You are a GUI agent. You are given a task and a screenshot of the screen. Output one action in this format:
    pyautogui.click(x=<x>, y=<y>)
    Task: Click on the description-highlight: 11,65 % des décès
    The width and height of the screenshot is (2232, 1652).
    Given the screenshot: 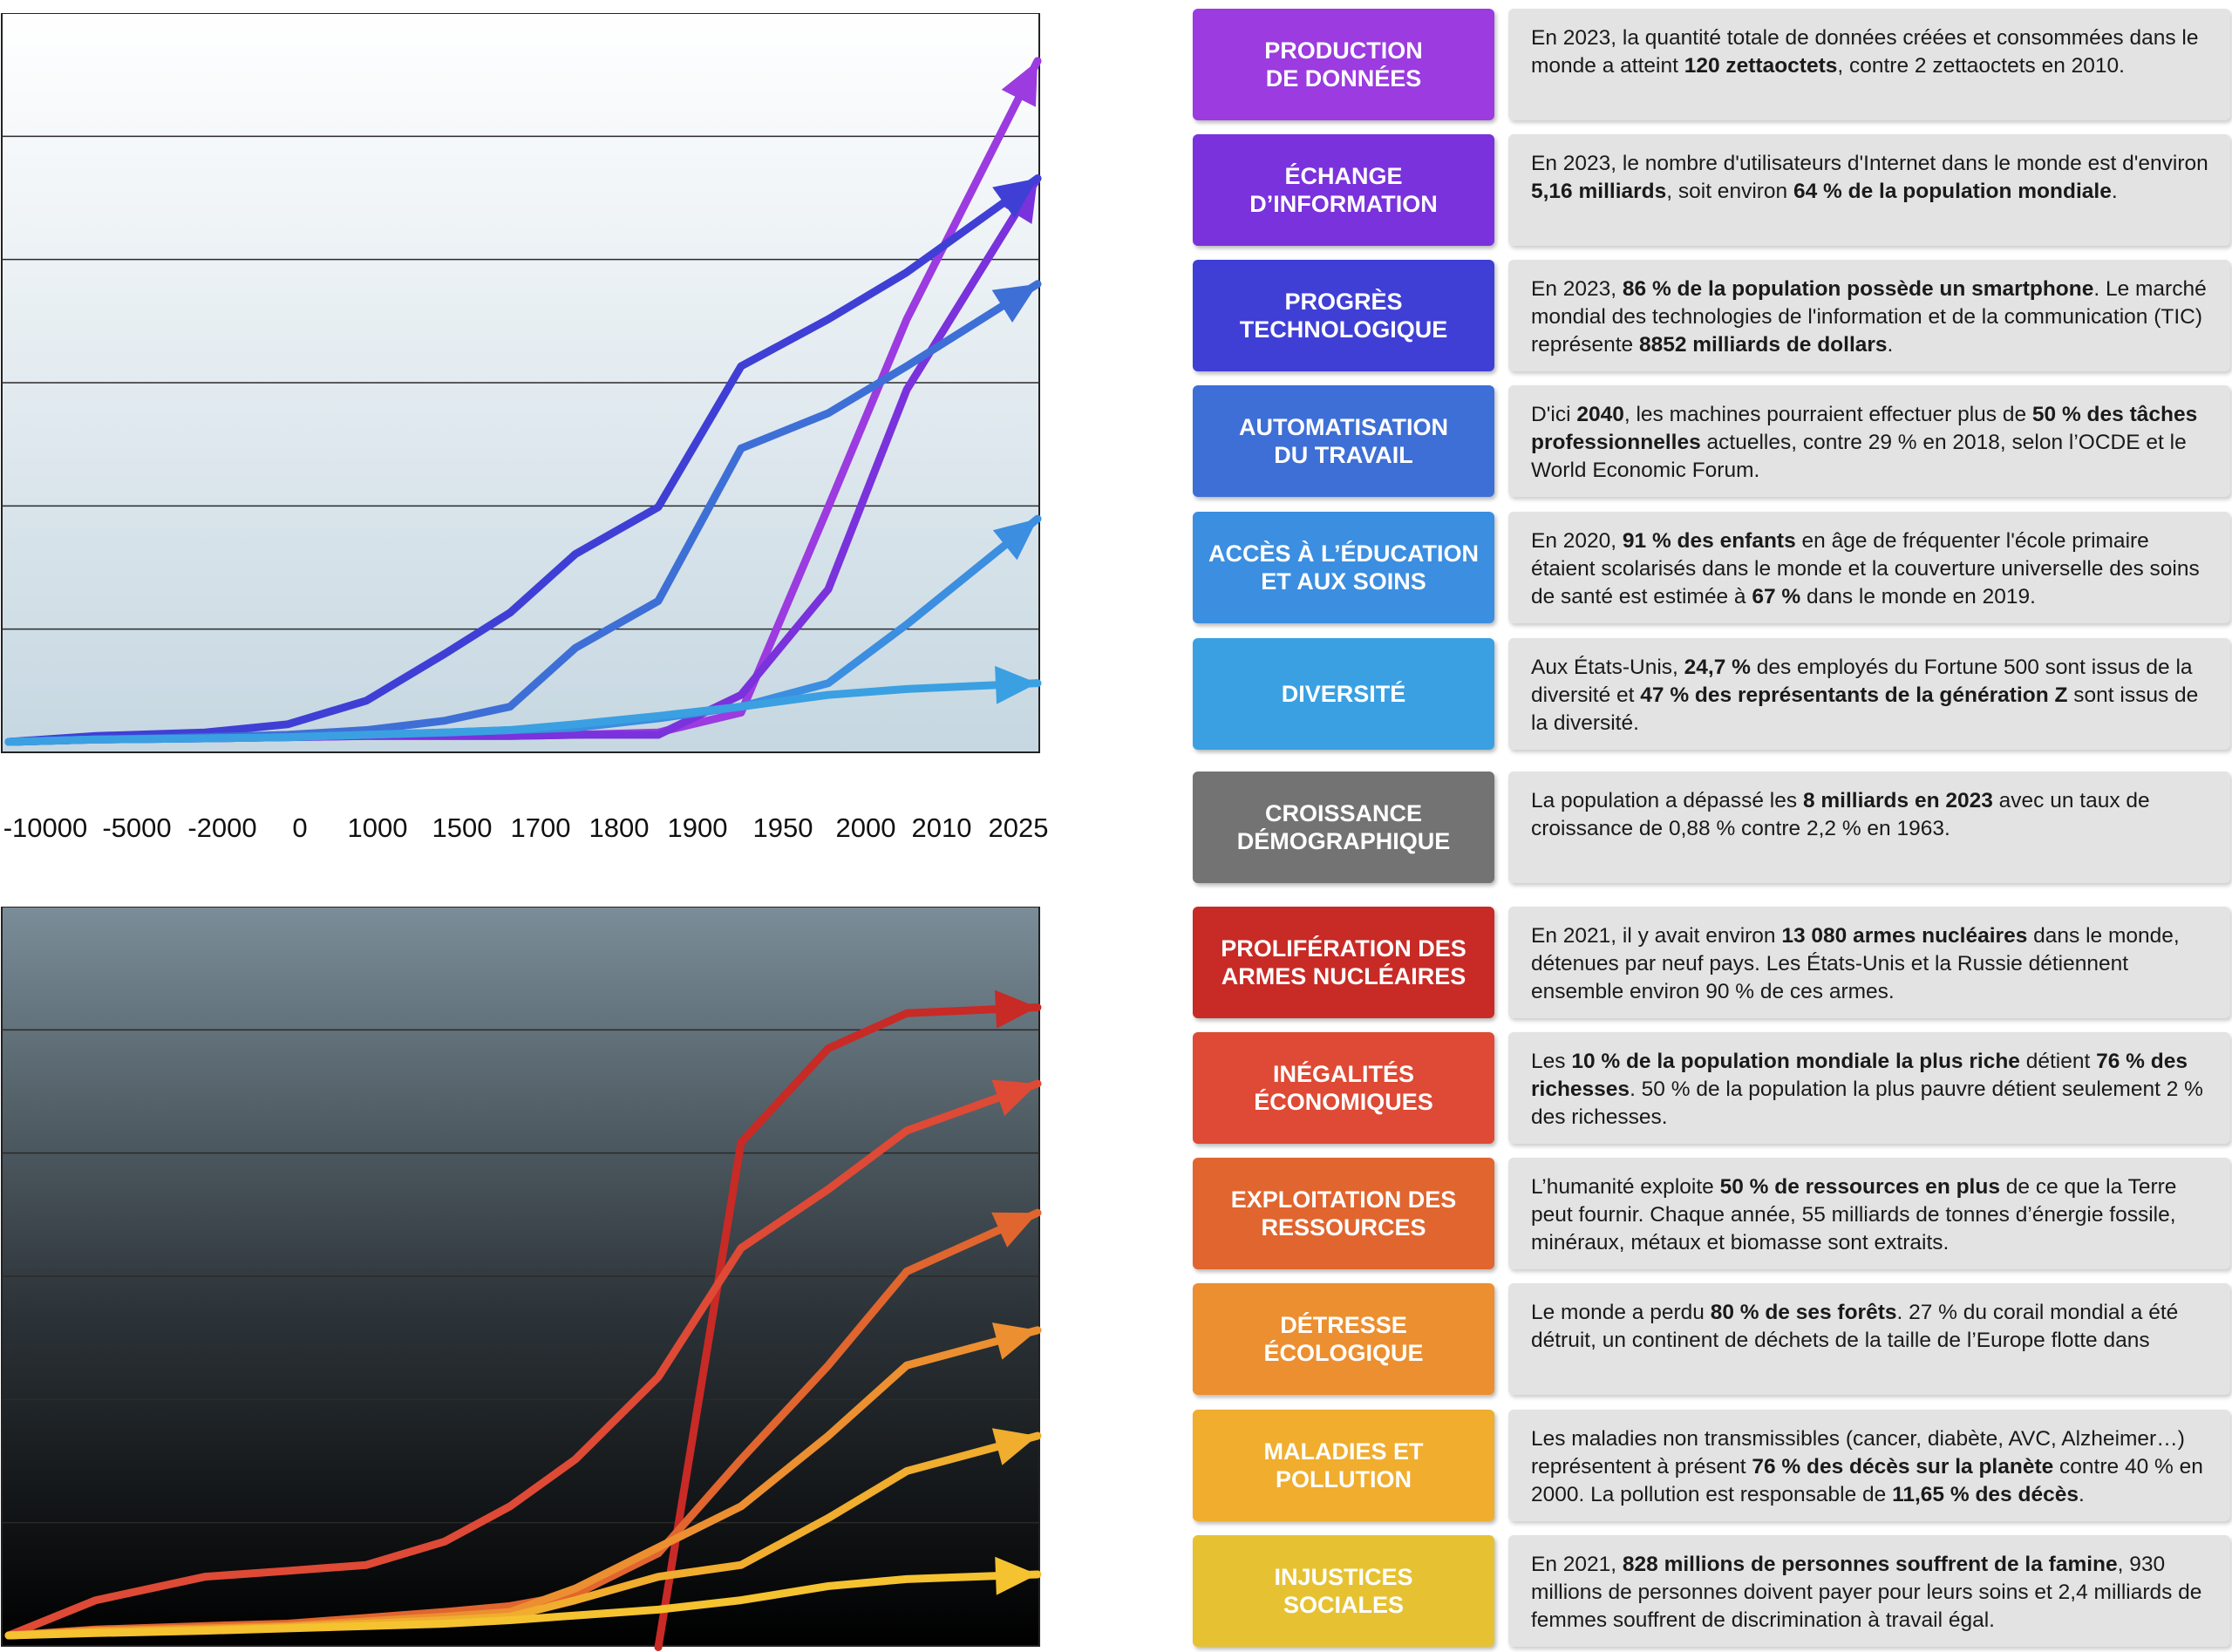 What is the action you would take?
    pyautogui.click(x=1985, y=1494)
    